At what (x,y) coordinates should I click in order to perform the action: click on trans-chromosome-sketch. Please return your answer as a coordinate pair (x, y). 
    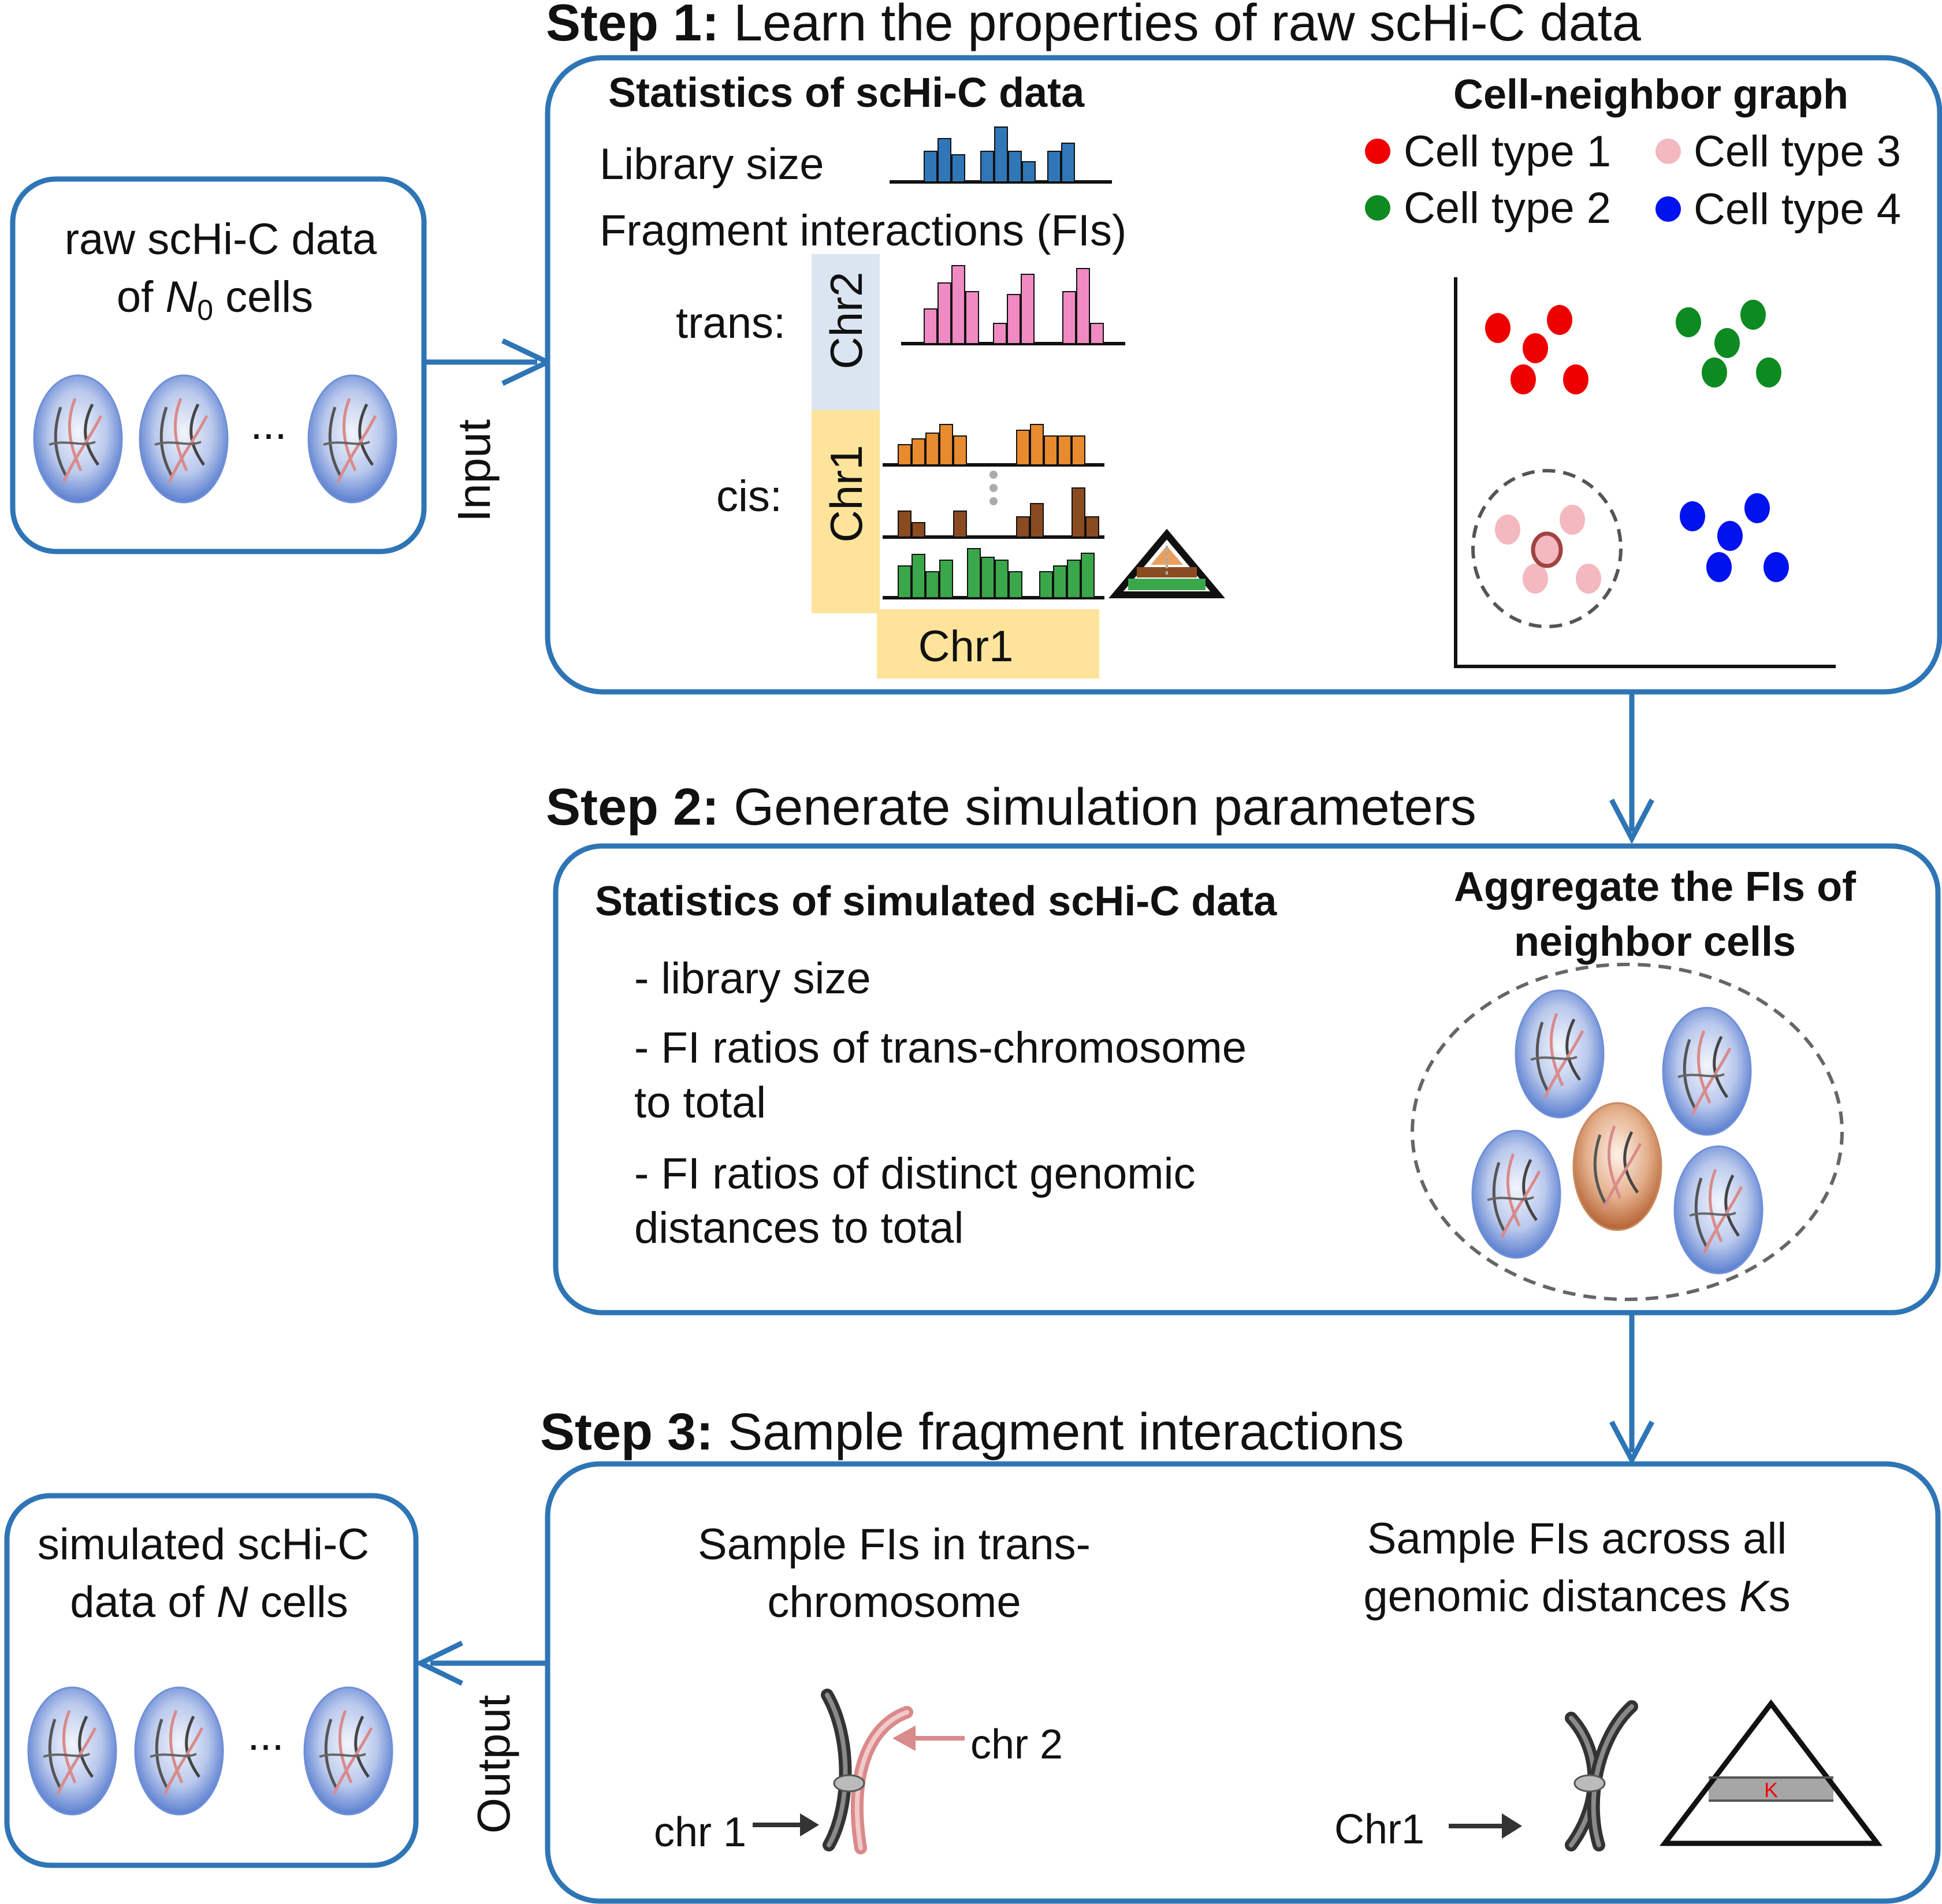
    Looking at the image, I should click on (859, 1771).